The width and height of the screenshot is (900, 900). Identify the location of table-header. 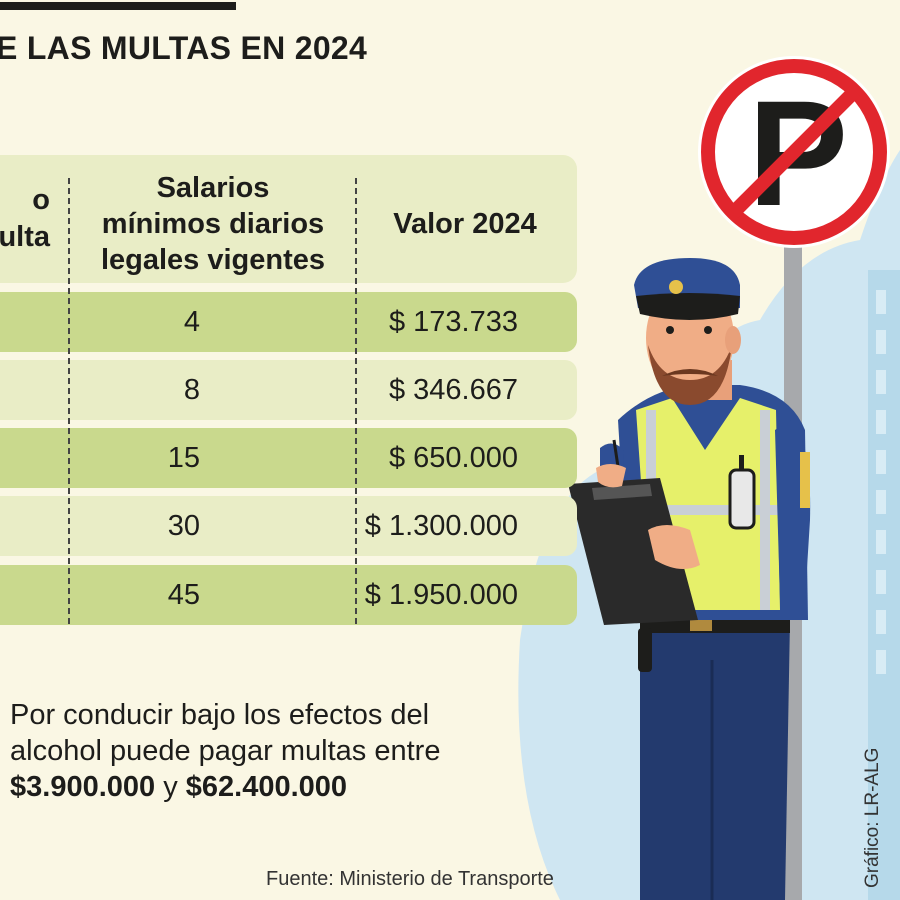
(288, 219).